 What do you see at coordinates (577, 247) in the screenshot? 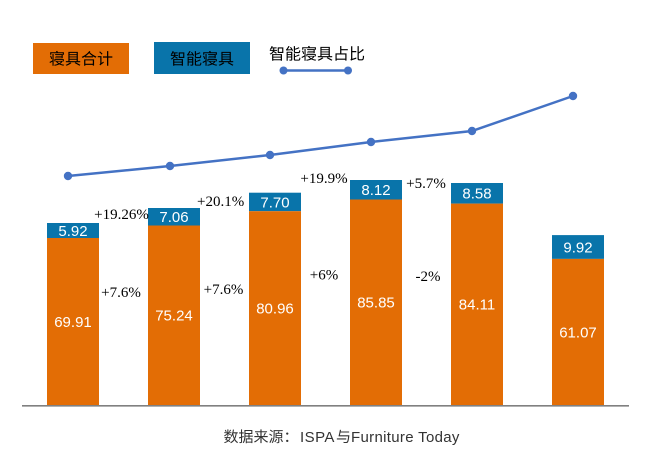
I see `svg-text: 9.92` at bounding box center [577, 247].